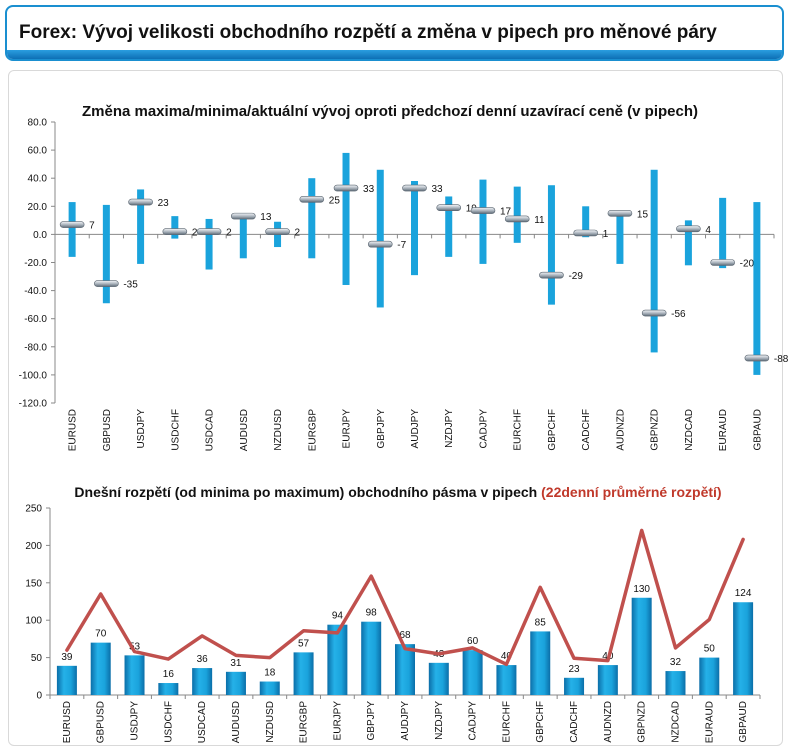 Image resolution: width=791 pixels, height=748 pixels. Describe the element at coordinates (415, 429) in the screenshot. I see `chart1-x-tick-label: AUDJPY` at that location.